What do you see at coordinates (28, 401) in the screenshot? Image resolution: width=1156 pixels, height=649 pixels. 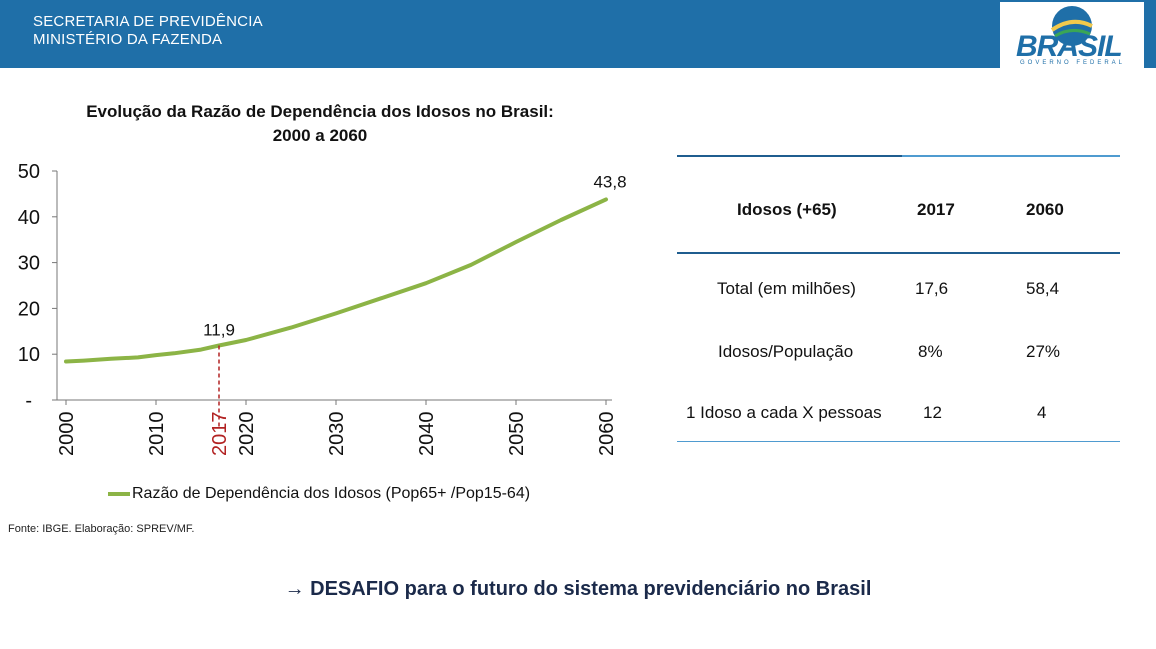 I see `y-tick-label: -` at bounding box center [28, 401].